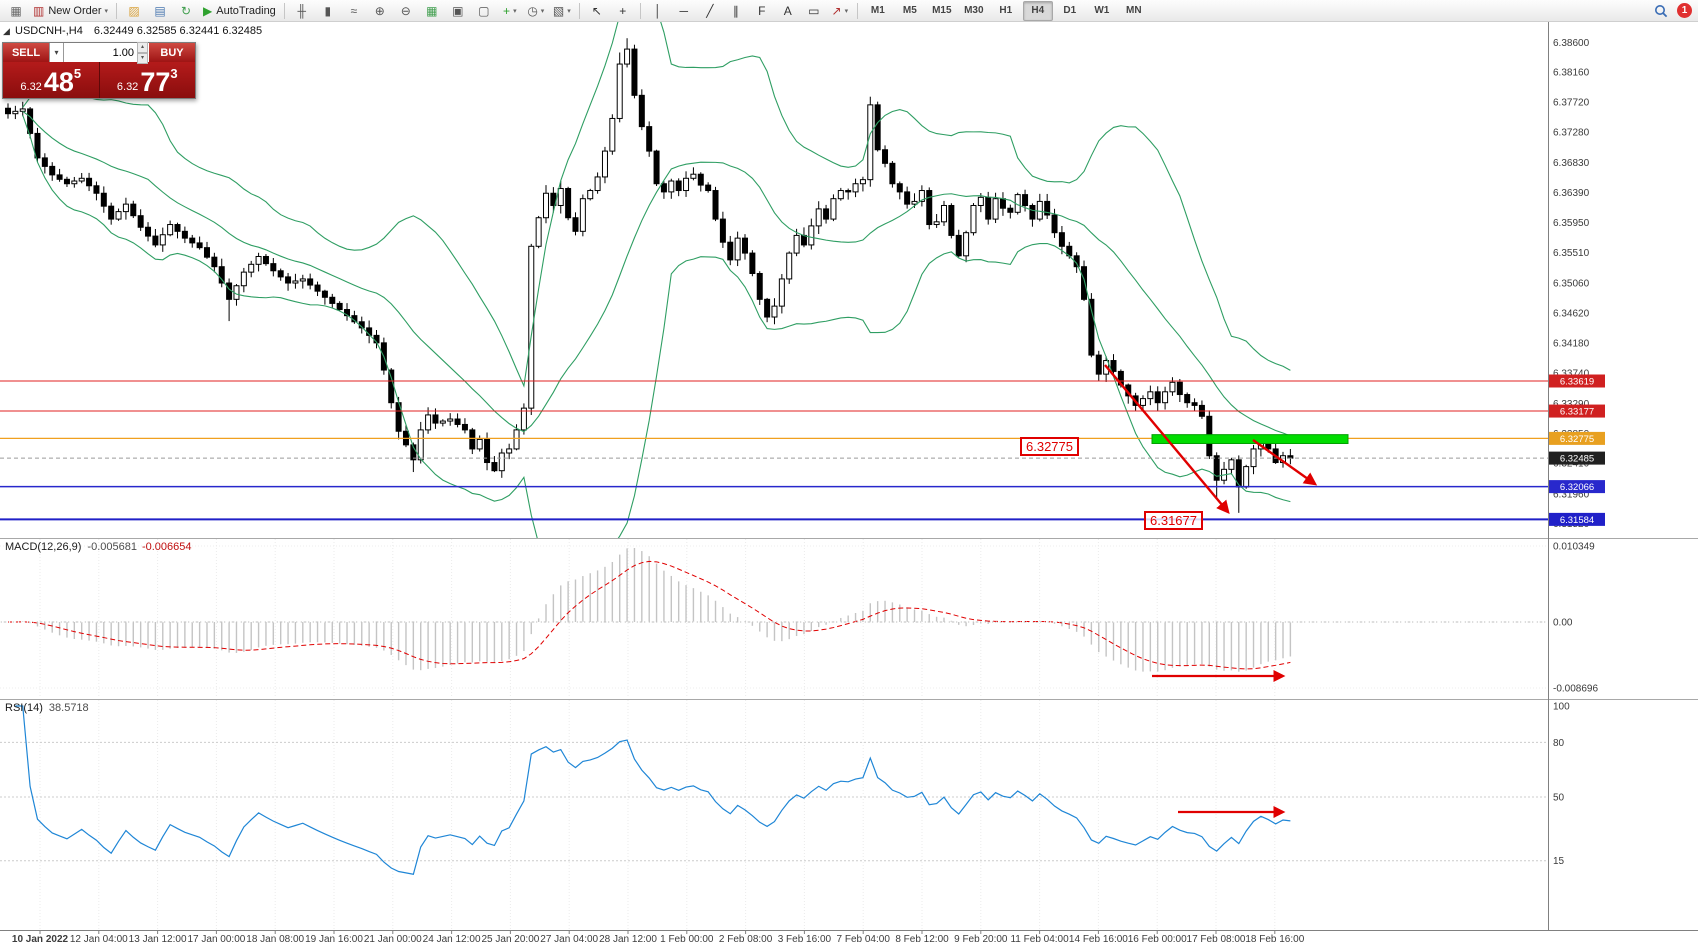  Describe the element at coordinates (142, 58) in the screenshot. I see `spin-down-icon: ▾` at that location.